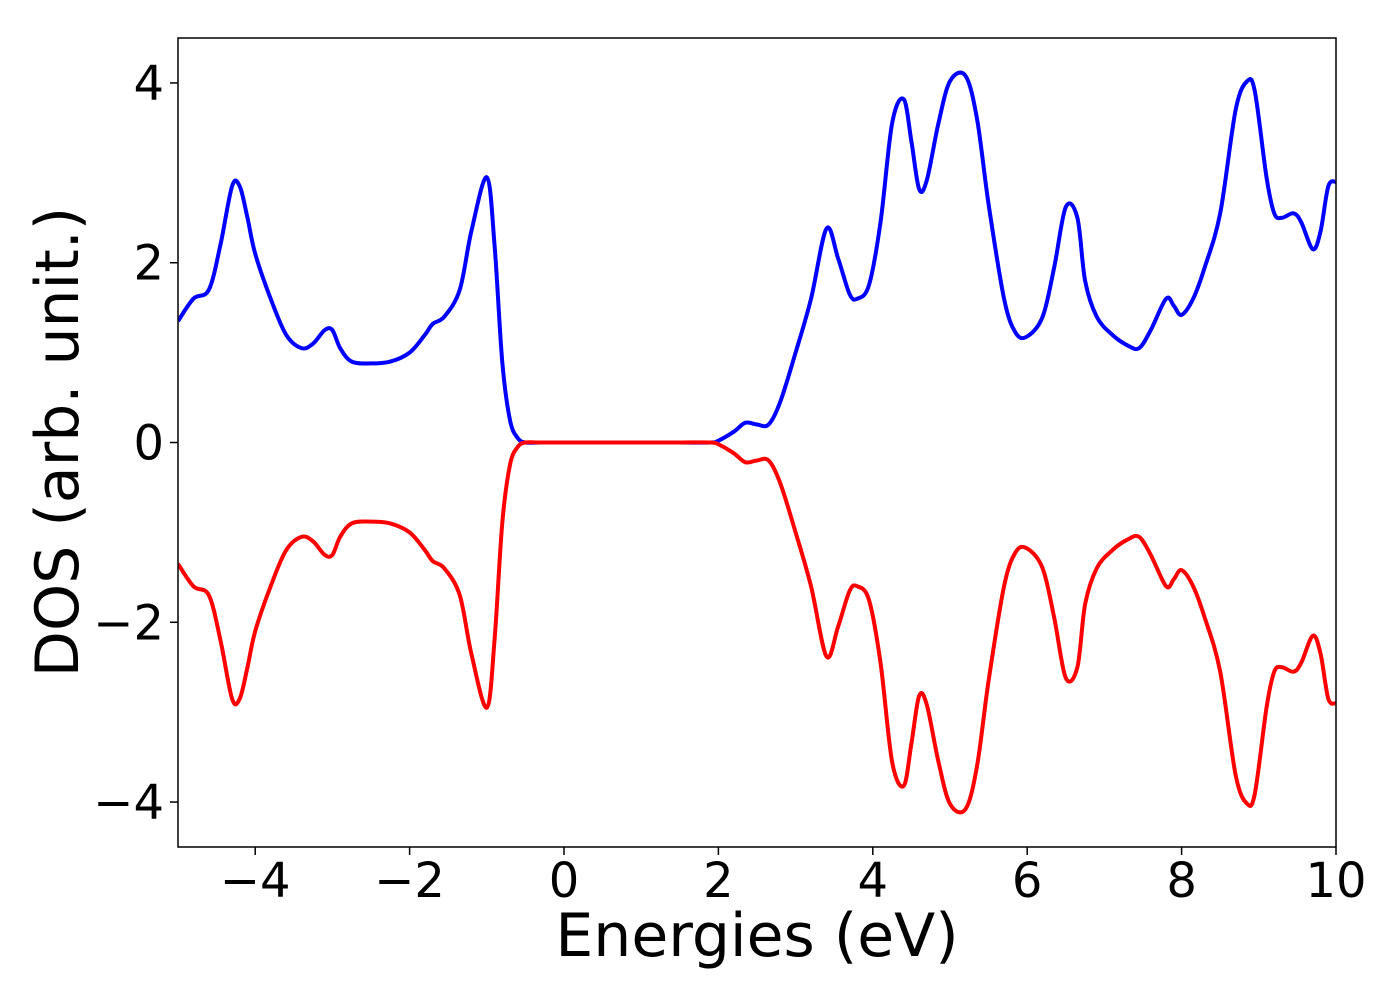  I want to click on y-tick-label: −2, so click(128, 623).